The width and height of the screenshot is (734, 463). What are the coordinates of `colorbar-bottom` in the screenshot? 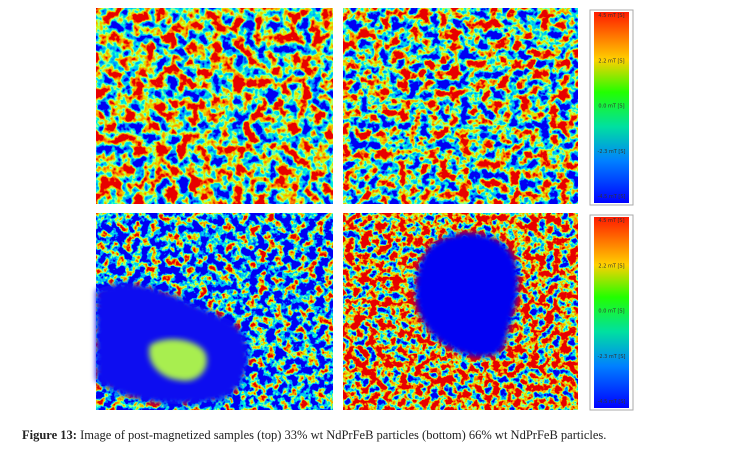 It's located at (611, 312).